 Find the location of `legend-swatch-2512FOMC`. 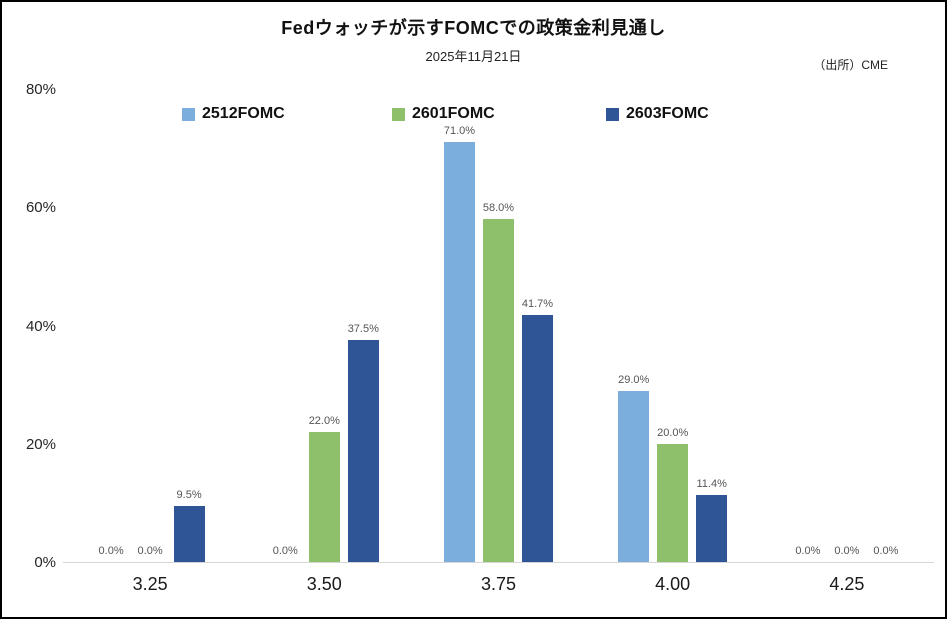

legend-swatch-2512FOMC is located at coordinates (188, 114).